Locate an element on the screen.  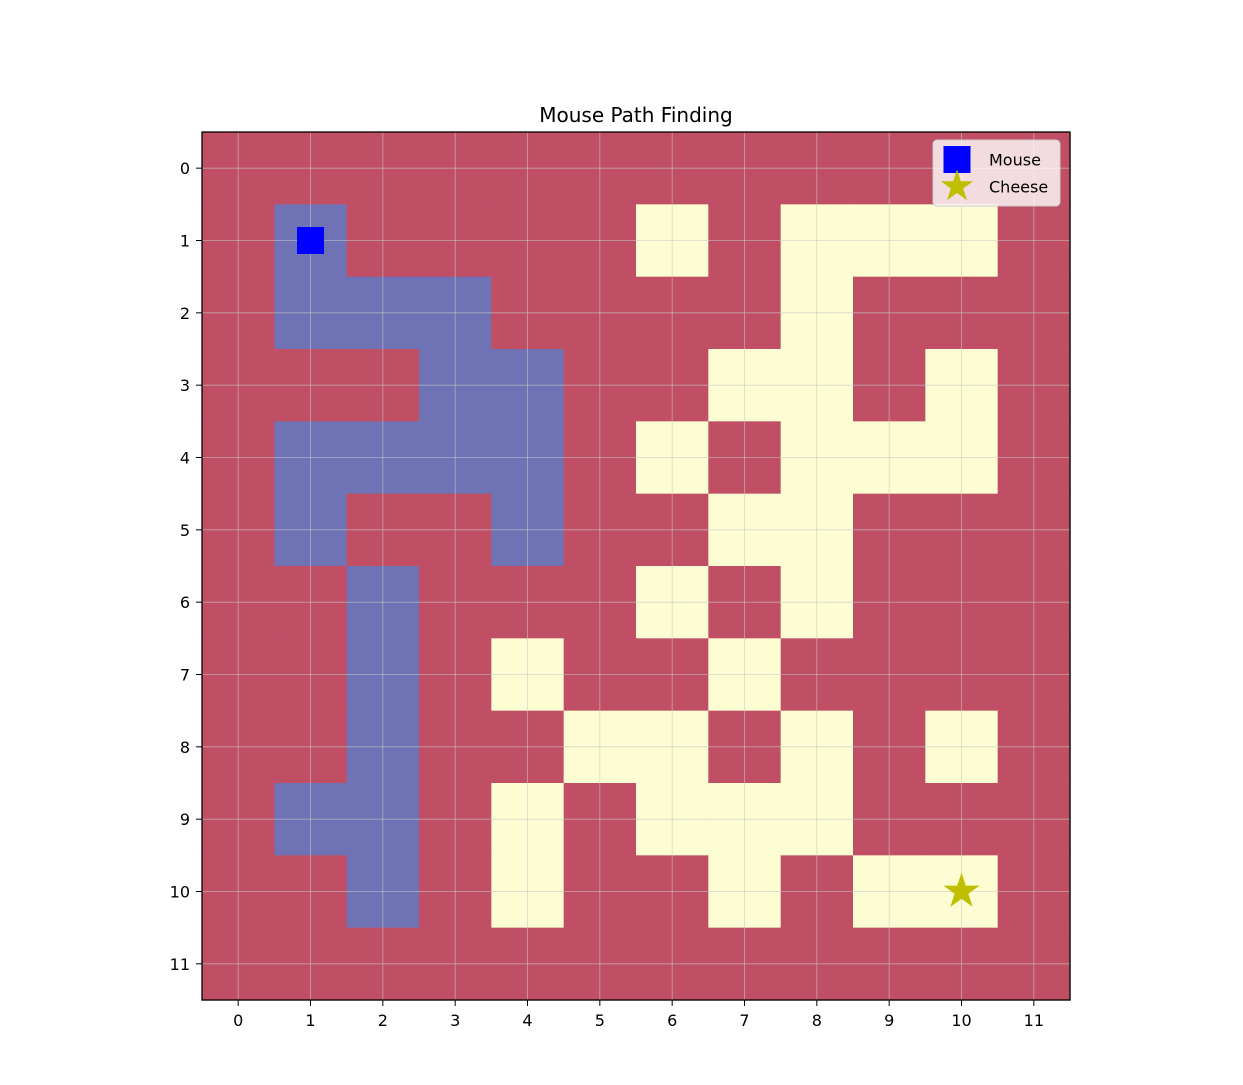
mouse-marker is located at coordinates (310, 240).